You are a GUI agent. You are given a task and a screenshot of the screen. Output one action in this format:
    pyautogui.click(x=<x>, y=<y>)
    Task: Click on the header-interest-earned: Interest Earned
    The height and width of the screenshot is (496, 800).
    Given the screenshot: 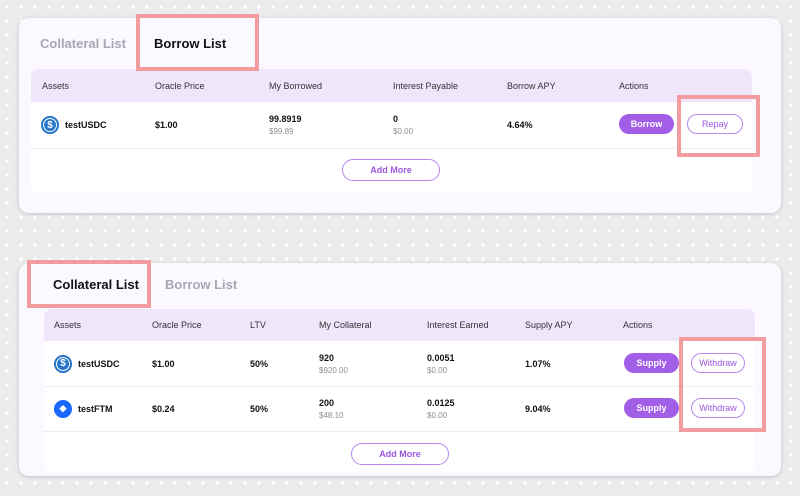 What is the action you would take?
    pyautogui.click(x=458, y=325)
    